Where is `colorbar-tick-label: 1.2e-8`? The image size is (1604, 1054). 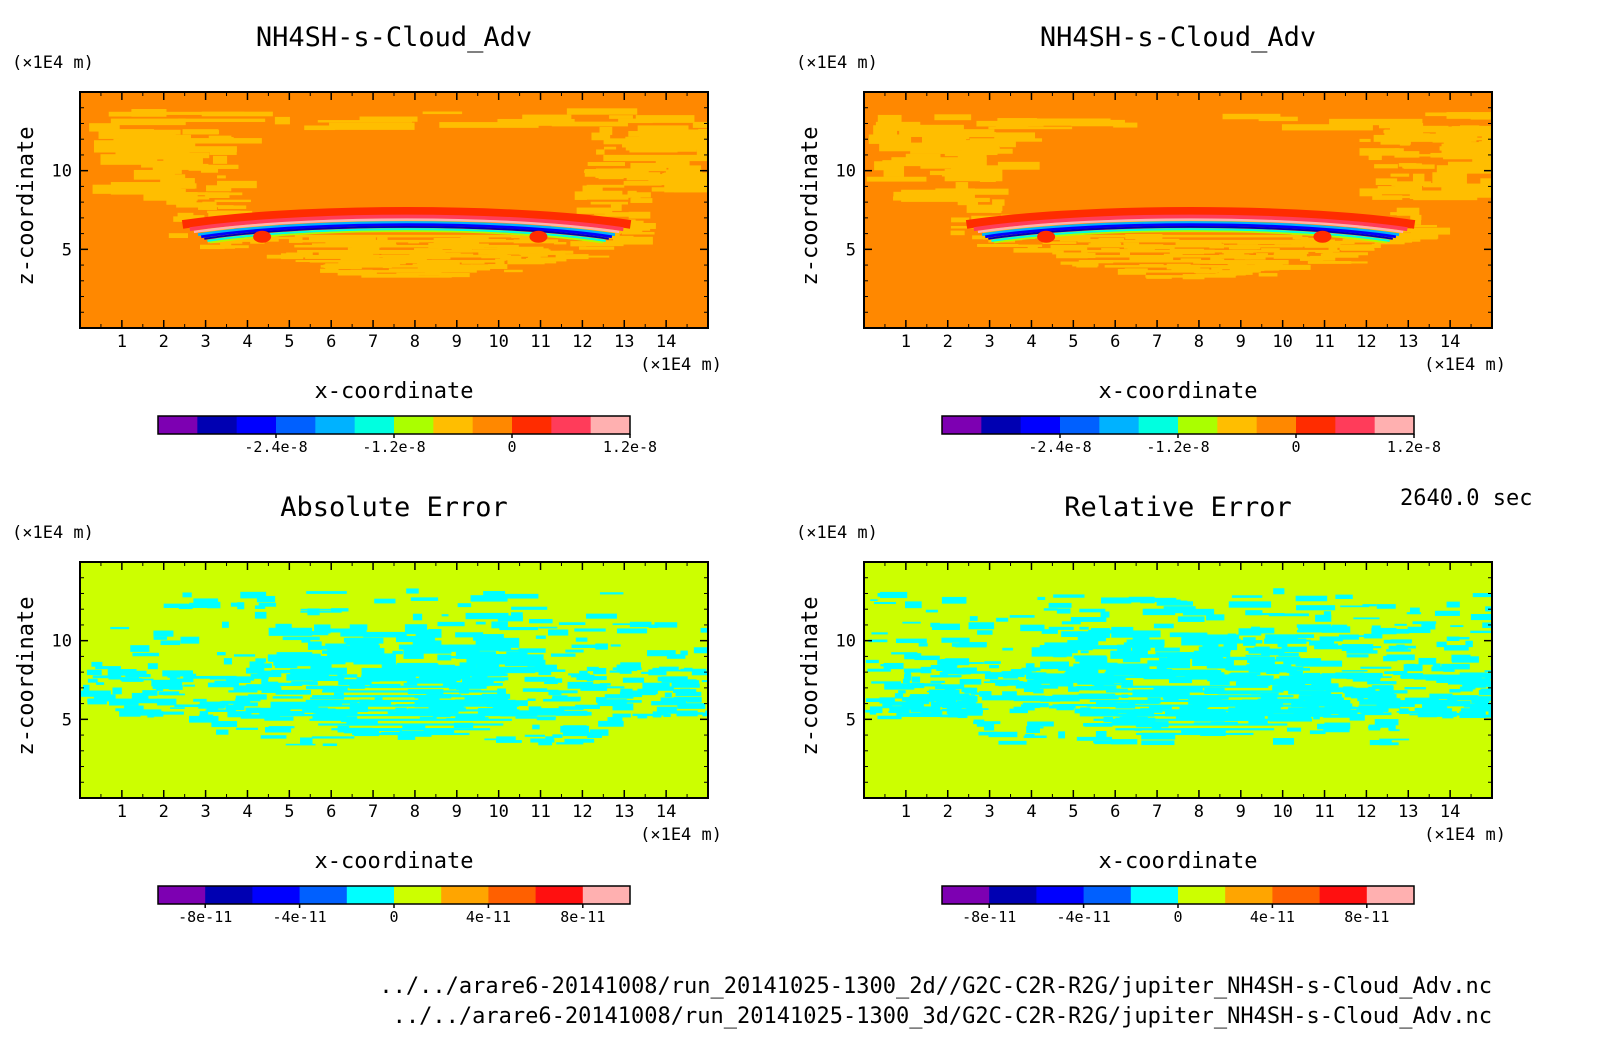 colorbar-tick-label: 1.2e-8 is located at coordinates (1414, 447).